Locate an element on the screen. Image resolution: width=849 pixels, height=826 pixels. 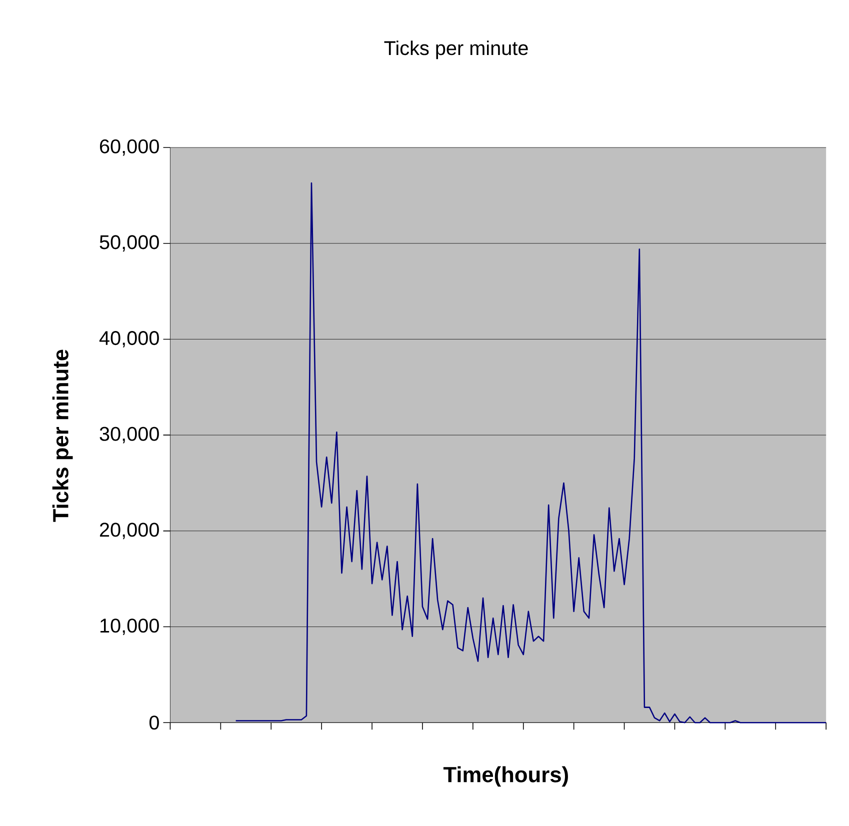
y-tick-label: 10,000 is located at coordinates (129, 626).